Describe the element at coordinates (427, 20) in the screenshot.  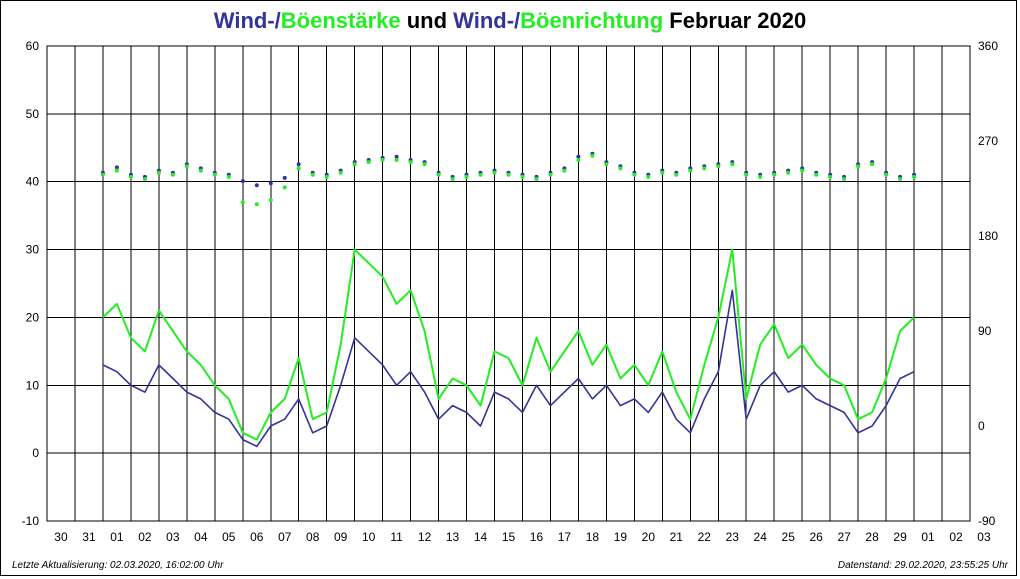
I see `title-part-and: und` at that location.